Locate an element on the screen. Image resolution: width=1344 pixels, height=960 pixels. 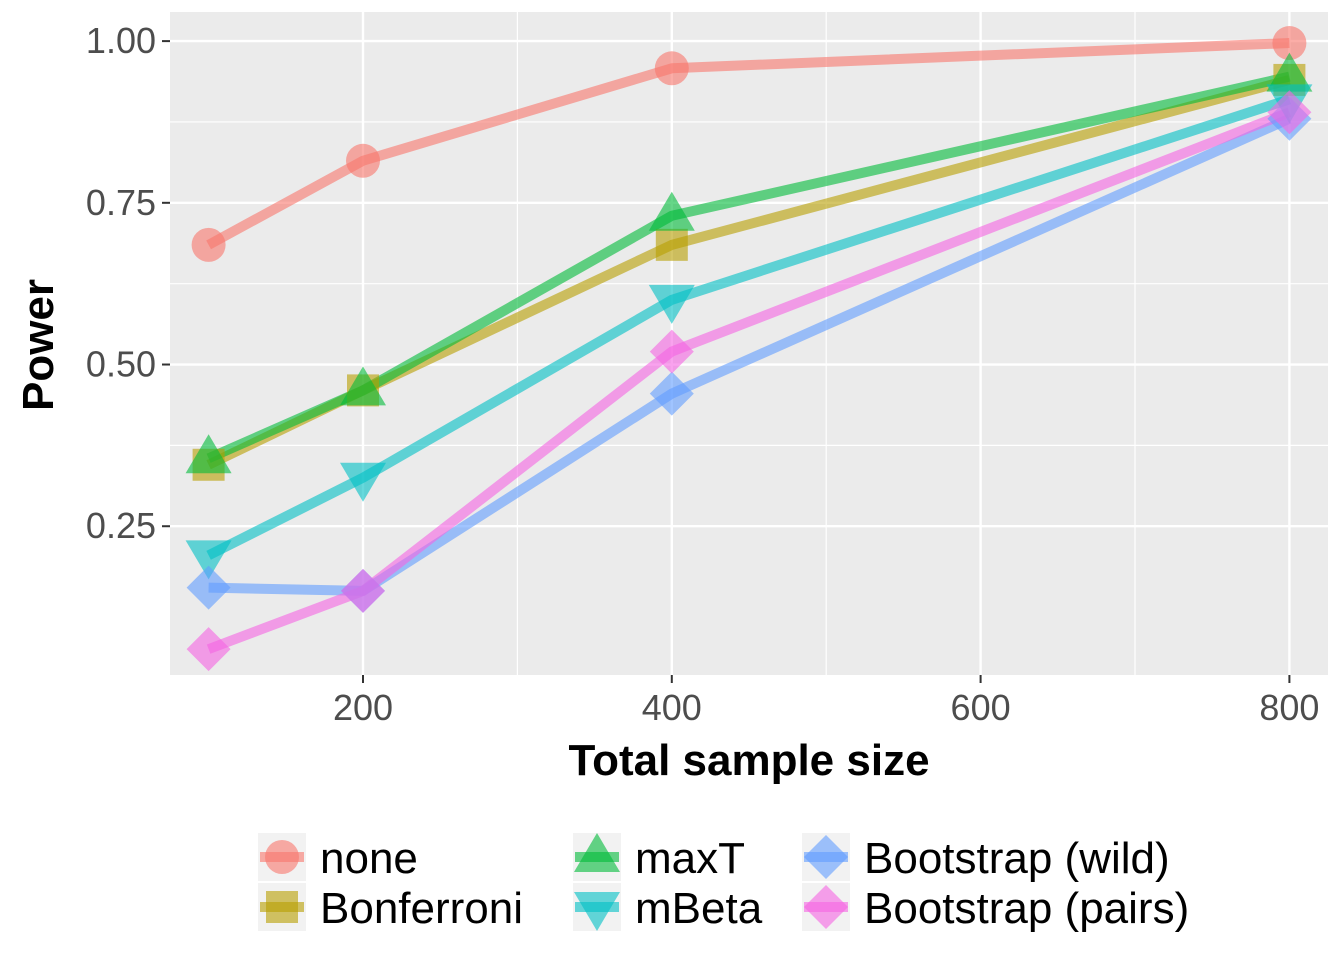
x-axis-title: Total sample size is located at coordinates (748, 760).